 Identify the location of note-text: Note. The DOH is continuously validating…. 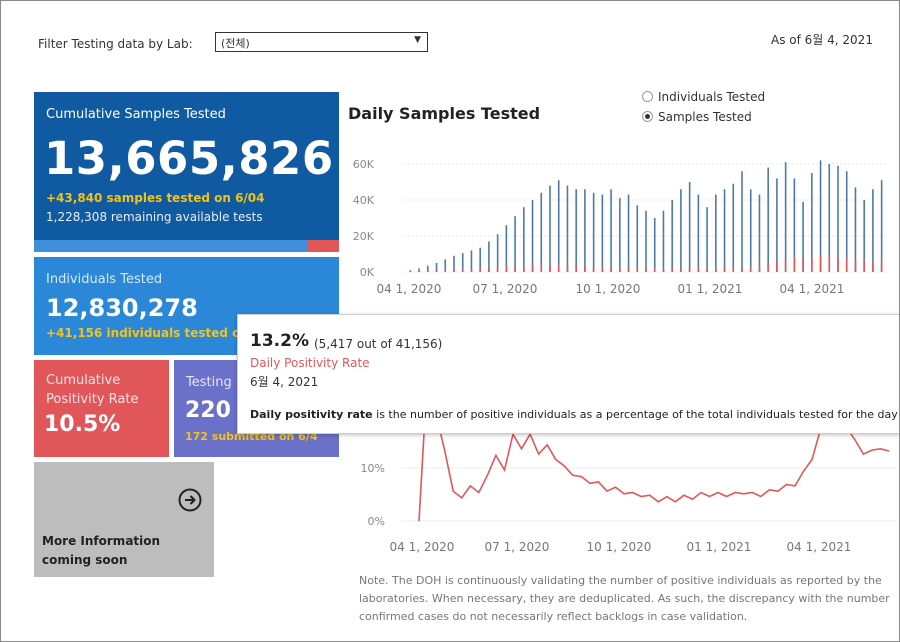
(629, 599).